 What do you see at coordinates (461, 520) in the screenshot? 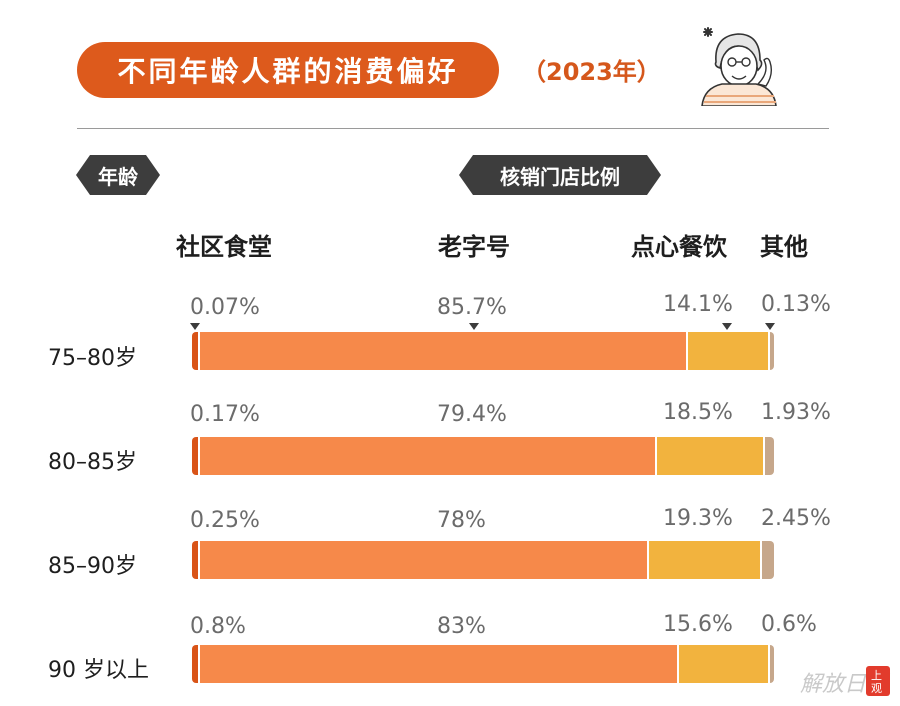
I see `pct-label-old-brand: 78%` at bounding box center [461, 520].